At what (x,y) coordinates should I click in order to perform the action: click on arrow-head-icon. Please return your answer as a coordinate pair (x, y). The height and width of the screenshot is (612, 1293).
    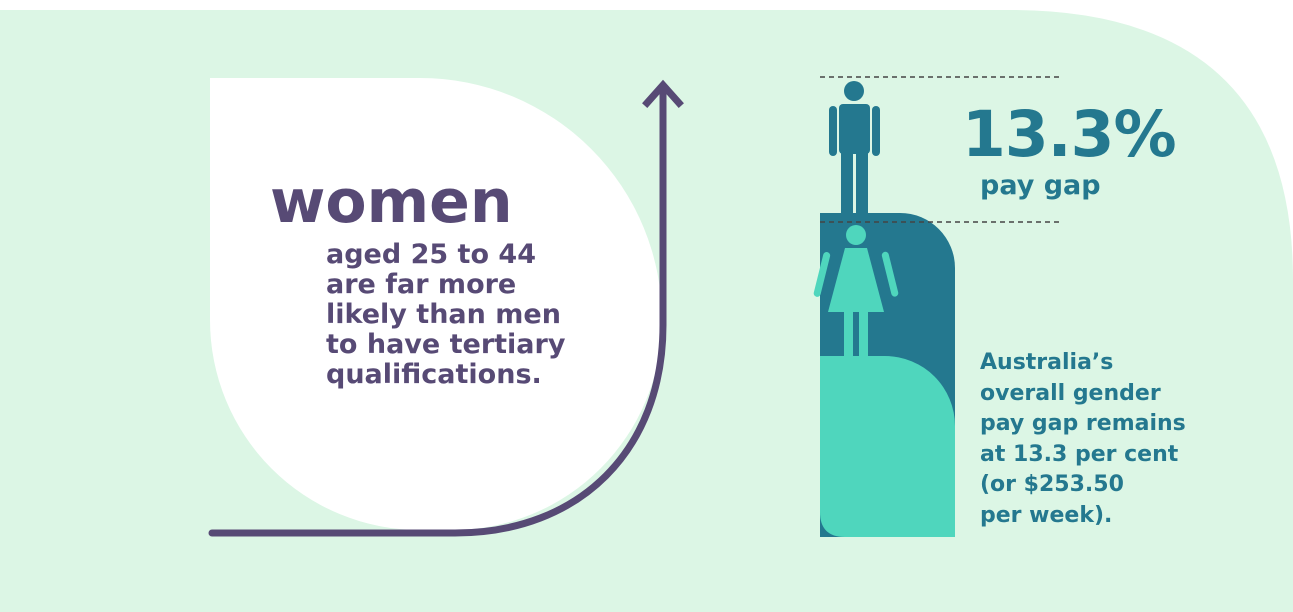
    Looking at the image, I should click on (663, 93).